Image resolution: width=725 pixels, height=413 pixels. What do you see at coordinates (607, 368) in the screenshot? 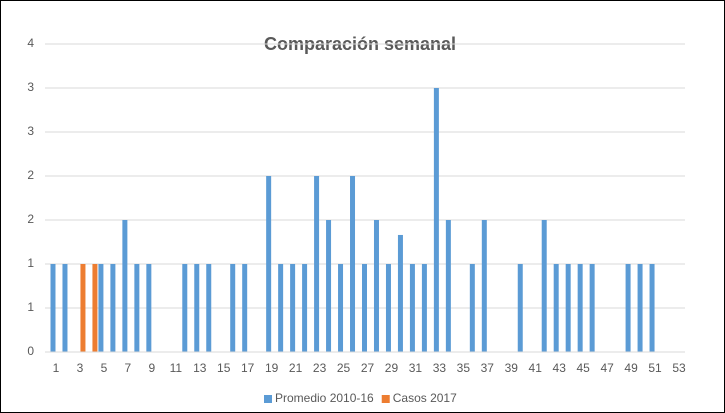
I see `x-tick-label: 47` at bounding box center [607, 368].